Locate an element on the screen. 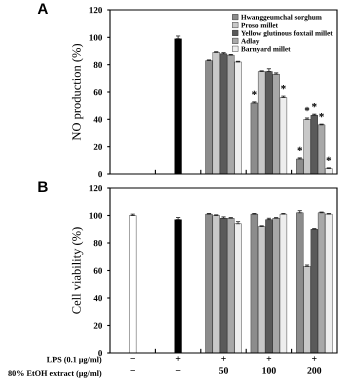 This screenshot has width=340, height=380. x-tick-label: + − is located at coordinates (178, 363).